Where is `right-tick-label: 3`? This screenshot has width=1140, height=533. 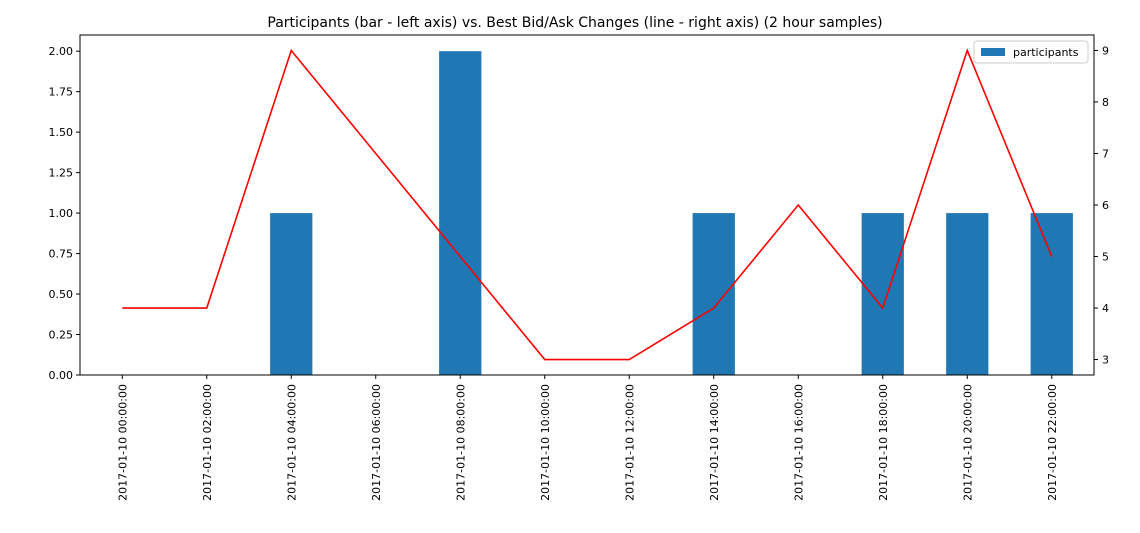 right-tick-label: 3 is located at coordinates (1105, 360).